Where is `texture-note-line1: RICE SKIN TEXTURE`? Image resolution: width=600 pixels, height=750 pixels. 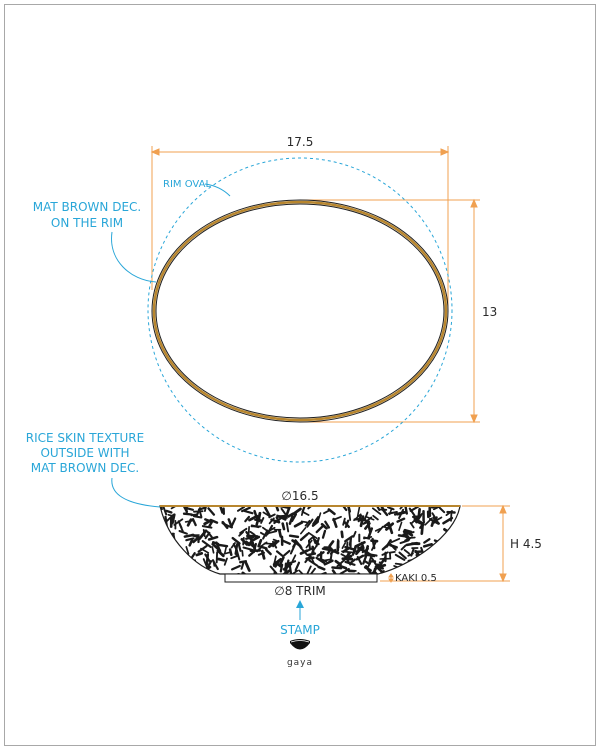
texture-note-line1: RICE SKIN TEXTURE is located at coordinates (85, 438).